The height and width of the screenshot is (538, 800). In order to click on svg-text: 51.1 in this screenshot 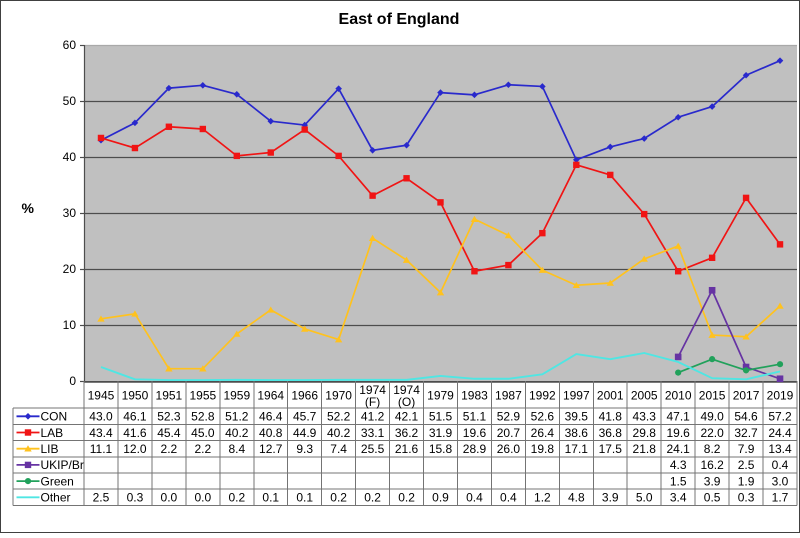, I will do `click(475, 417)`.